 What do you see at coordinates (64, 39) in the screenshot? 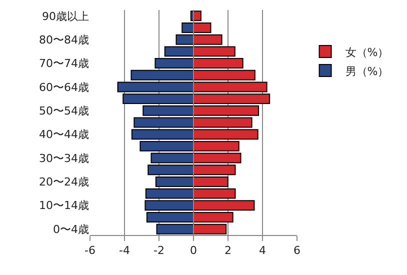
I see `y-tick-label: 80〜84歳` at bounding box center [64, 39].